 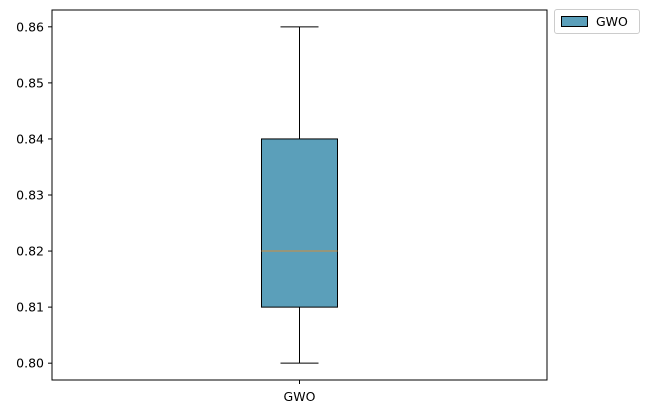 I want to click on legend-swatch-gwo, so click(x=574, y=21).